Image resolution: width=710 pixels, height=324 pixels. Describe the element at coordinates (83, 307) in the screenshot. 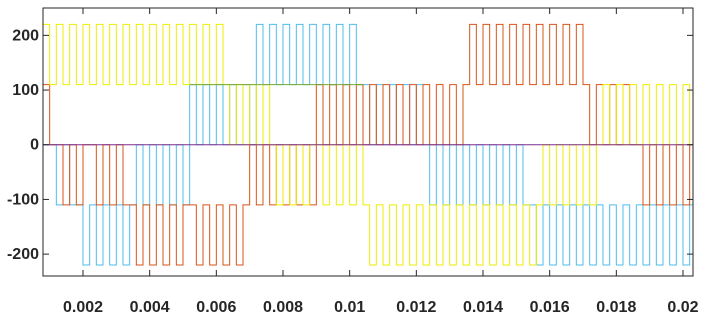

I see `x-tick-label: 0.002` at that location.